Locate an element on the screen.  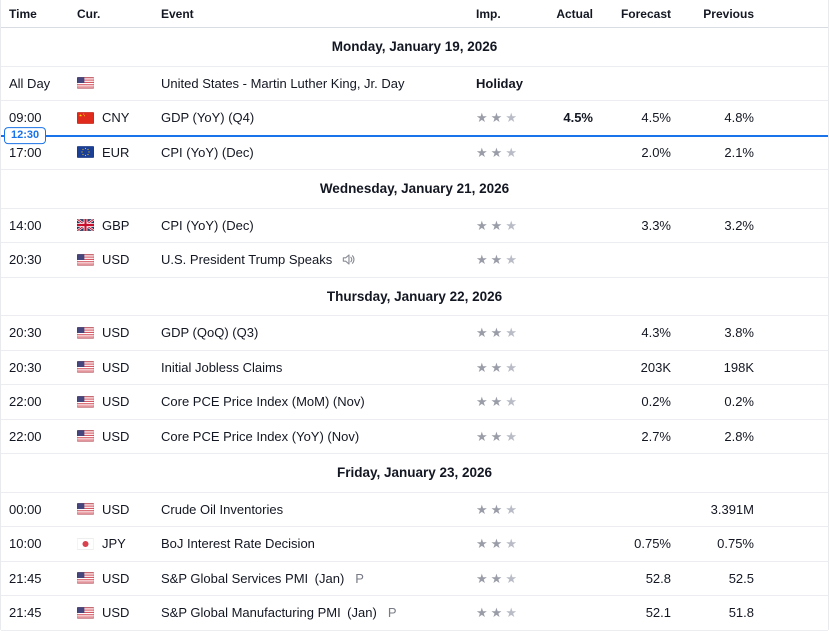
previous-value: 3.391M is located at coordinates (732, 509).